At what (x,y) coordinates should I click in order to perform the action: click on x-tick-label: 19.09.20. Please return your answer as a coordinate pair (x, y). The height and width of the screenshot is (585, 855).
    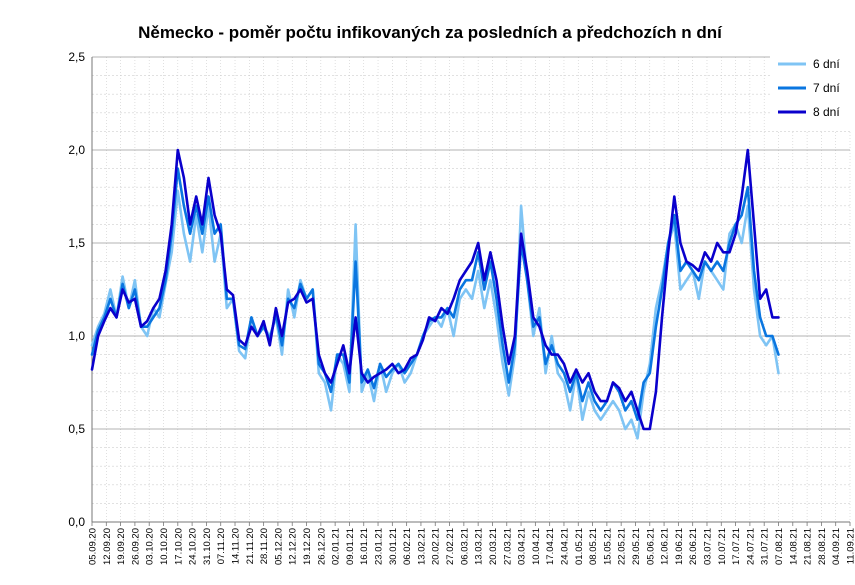
    Looking at the image, I should click on (121, 546).